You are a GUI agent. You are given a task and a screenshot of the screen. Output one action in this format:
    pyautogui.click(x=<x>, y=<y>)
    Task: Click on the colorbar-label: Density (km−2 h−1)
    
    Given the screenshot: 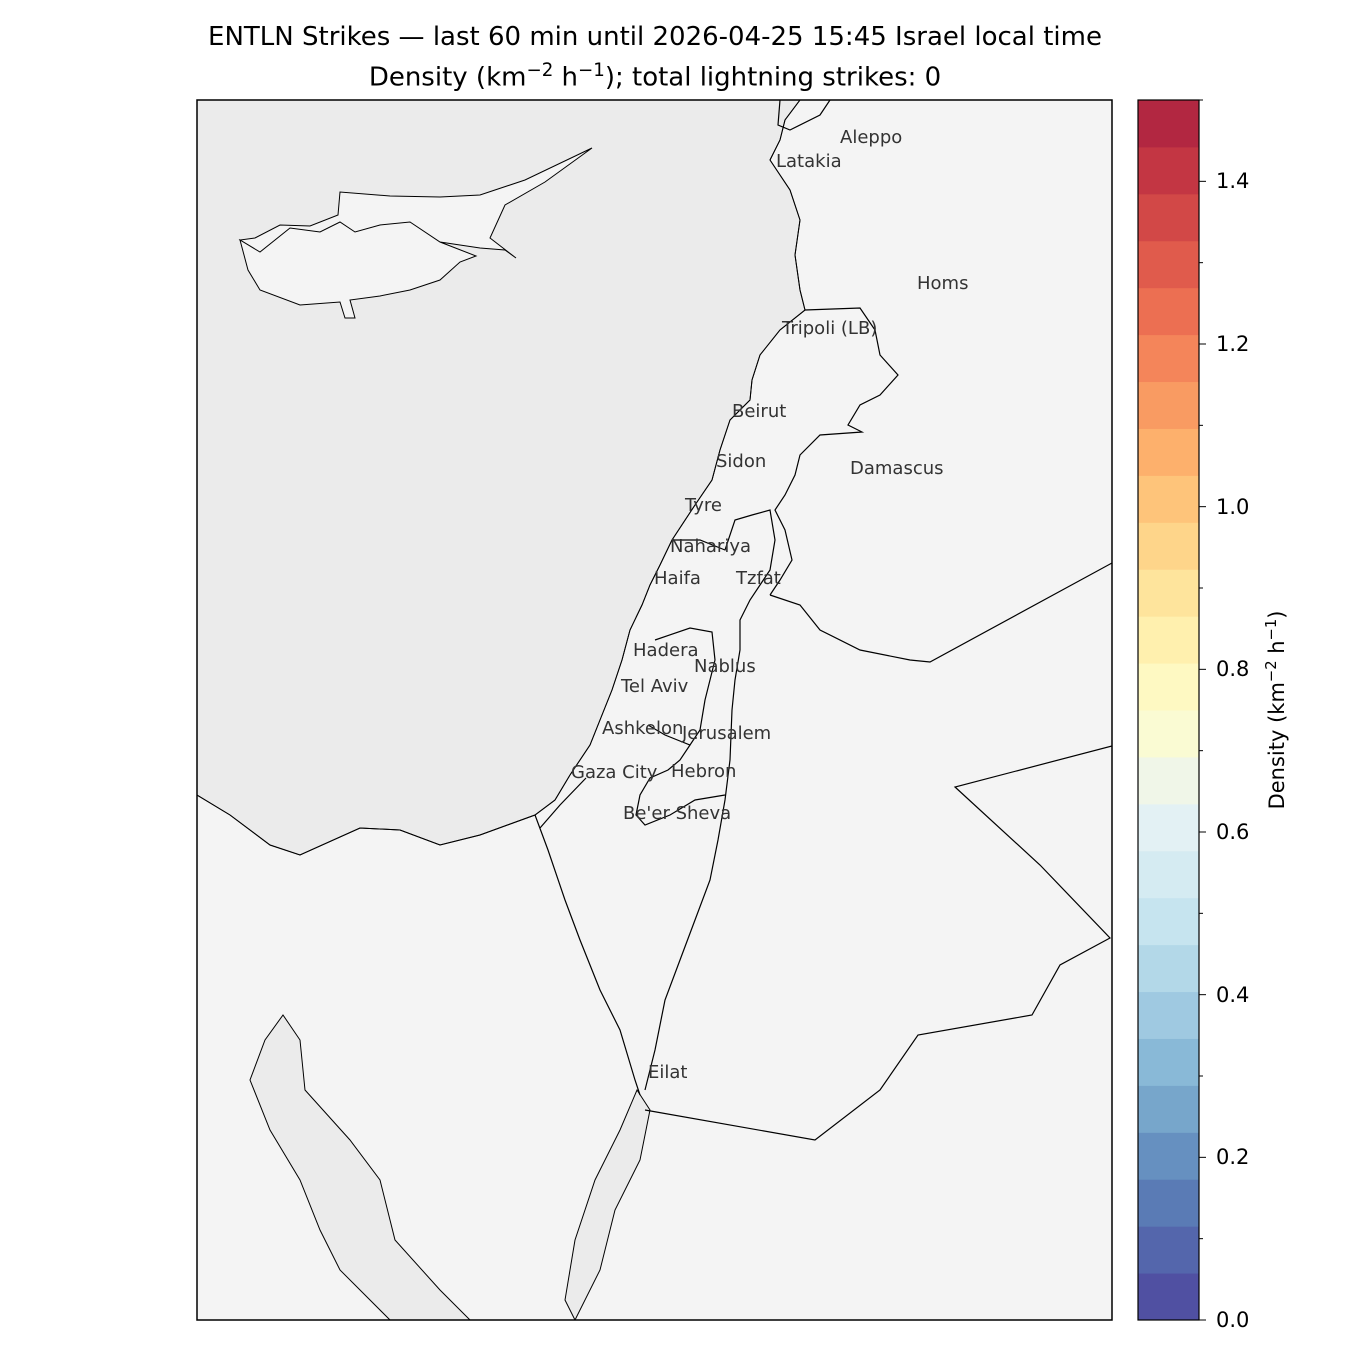 What is the action you would take?
    pyautogui.click(x=1276, y=710)
    